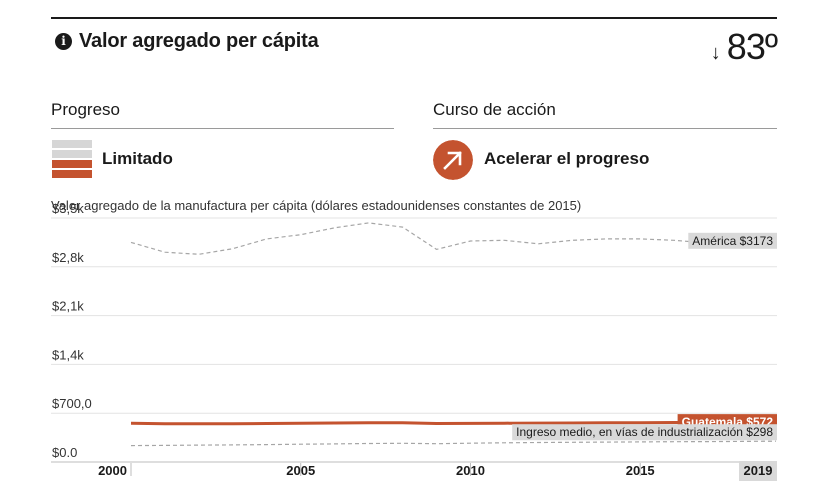 This screenshot has height=492, width=820. Describe the element at coordinates (414, 18) in the screenshot. I see `top-rule` at that location.